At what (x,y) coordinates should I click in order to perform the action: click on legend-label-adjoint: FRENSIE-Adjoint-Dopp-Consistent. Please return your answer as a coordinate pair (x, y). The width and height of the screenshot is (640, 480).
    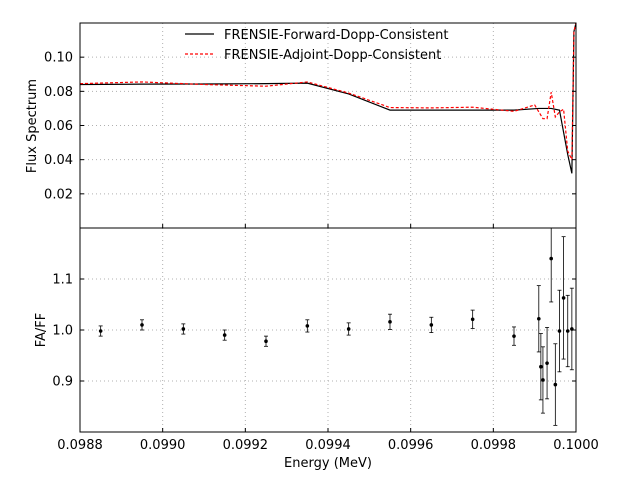
    Looking at the image, I should click on (332, 55).